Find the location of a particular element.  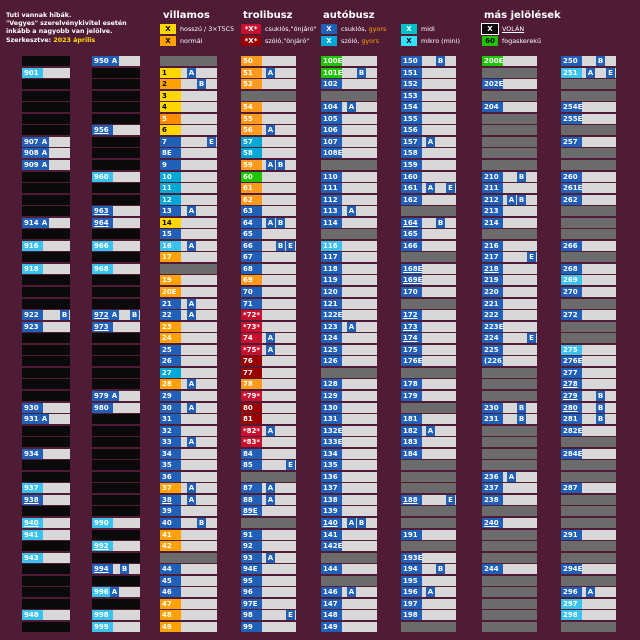

route-row: 45 is located at coordinates (188, 580).